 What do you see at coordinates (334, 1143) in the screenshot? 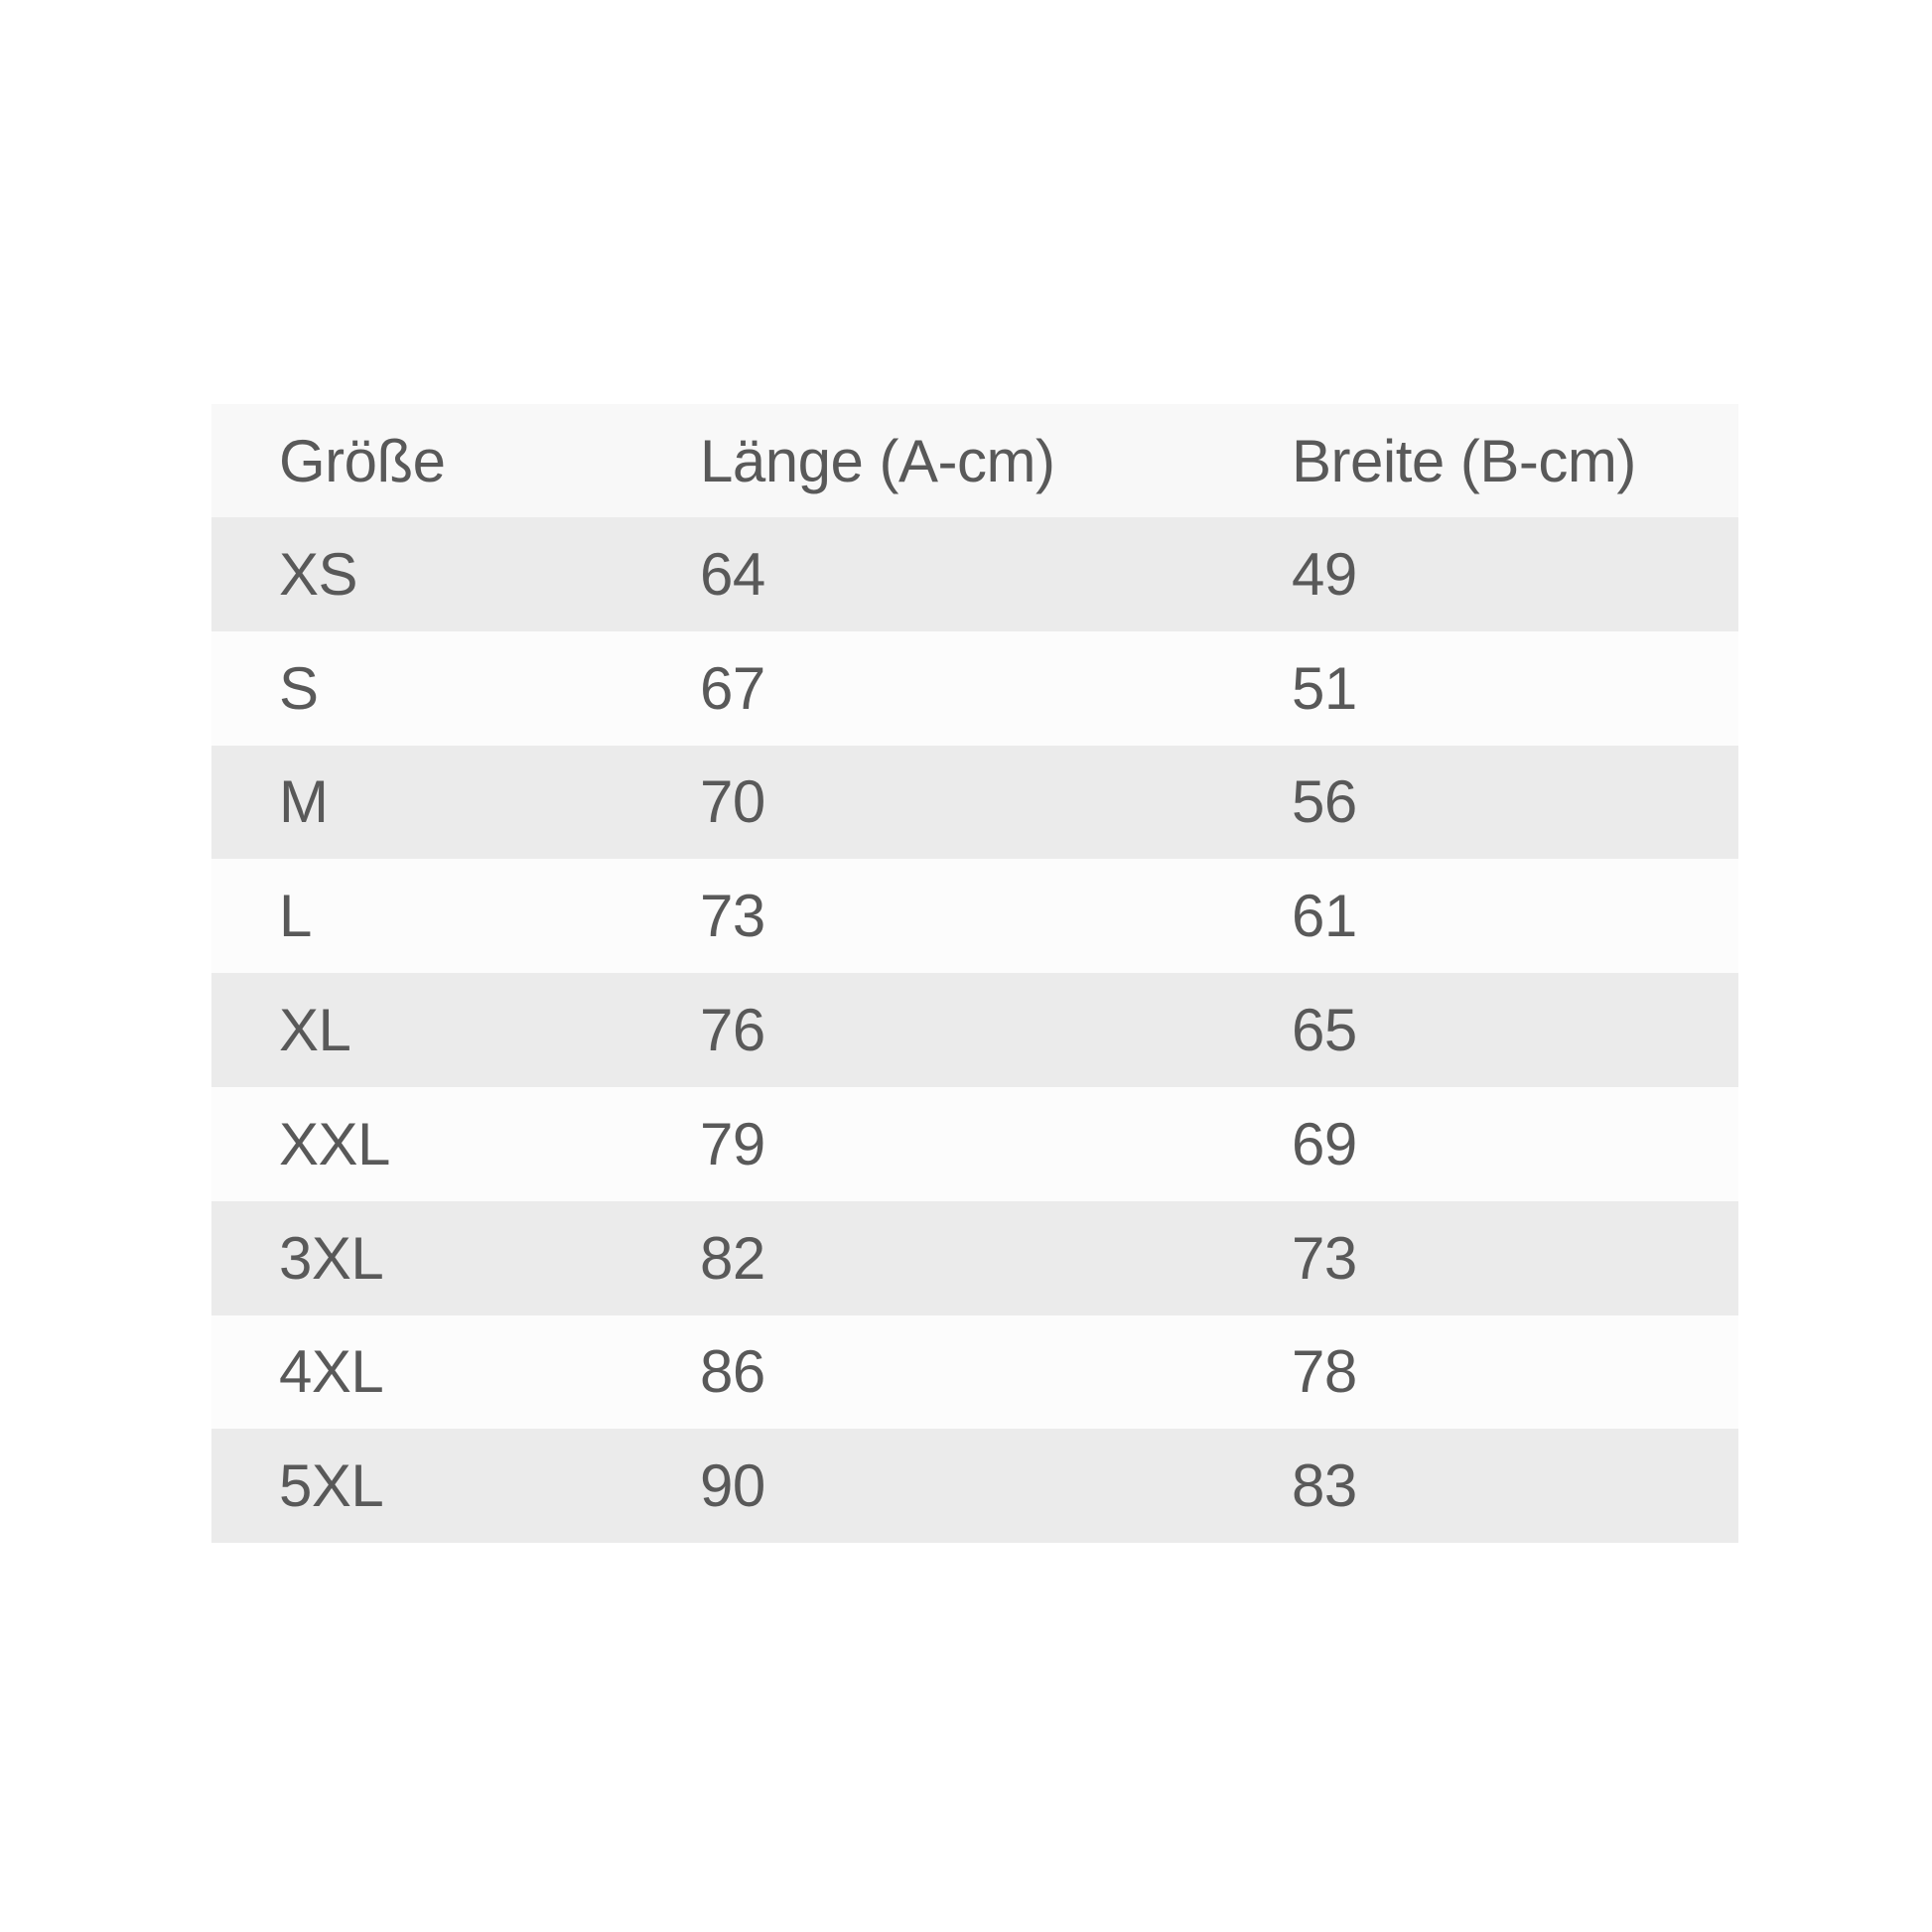
I see `cell-size: XXL` at bounding box center [334, 1143].